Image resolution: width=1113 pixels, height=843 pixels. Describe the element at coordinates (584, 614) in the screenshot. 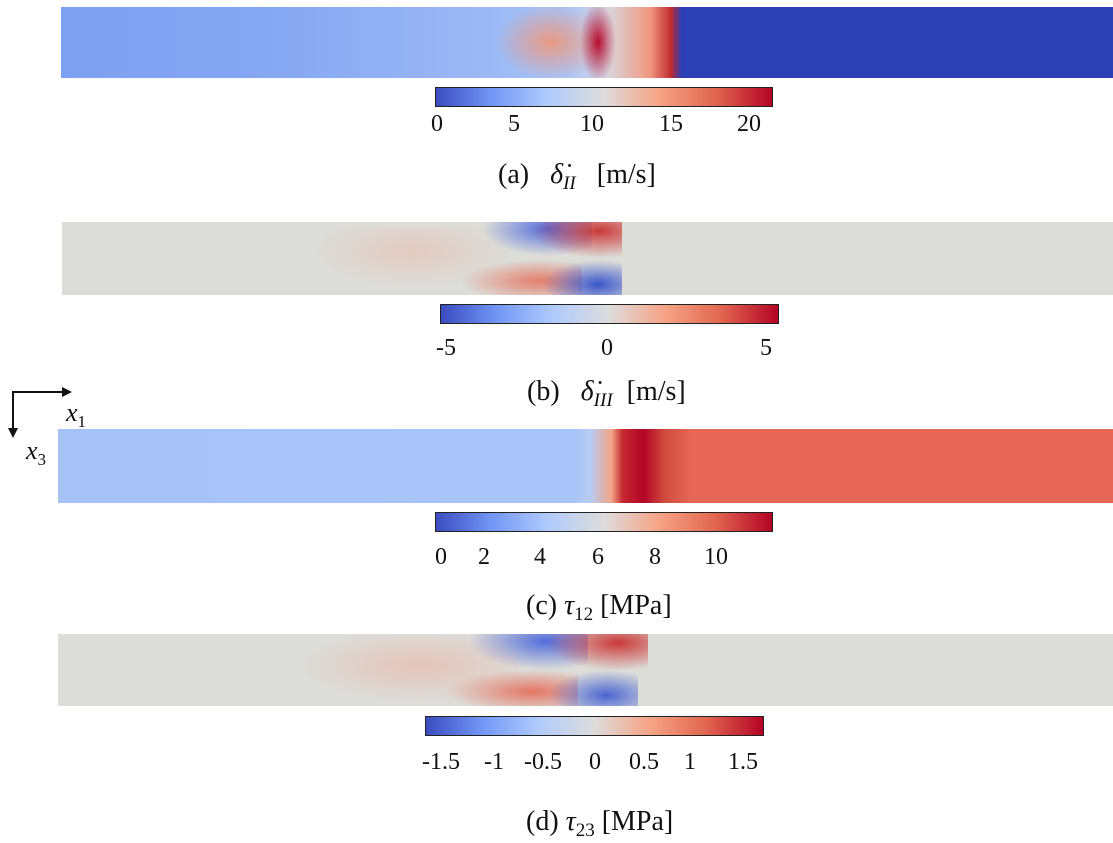

I see `caption-subscript: 12` at that location.